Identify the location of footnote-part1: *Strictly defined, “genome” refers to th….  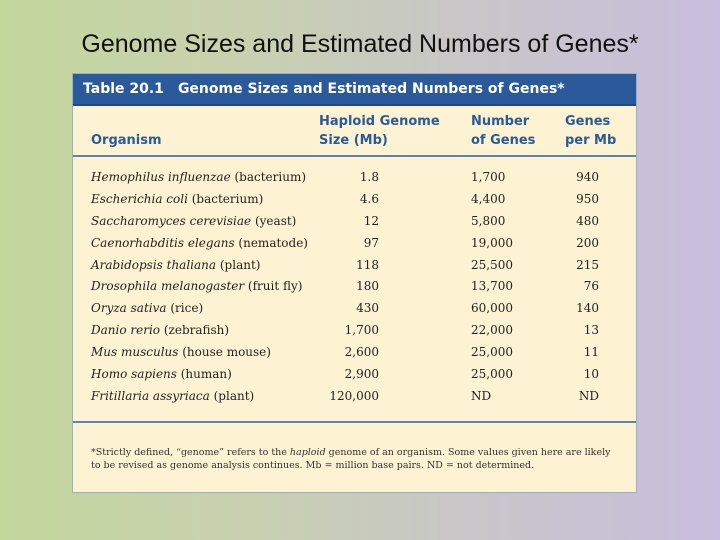
(190, 452).